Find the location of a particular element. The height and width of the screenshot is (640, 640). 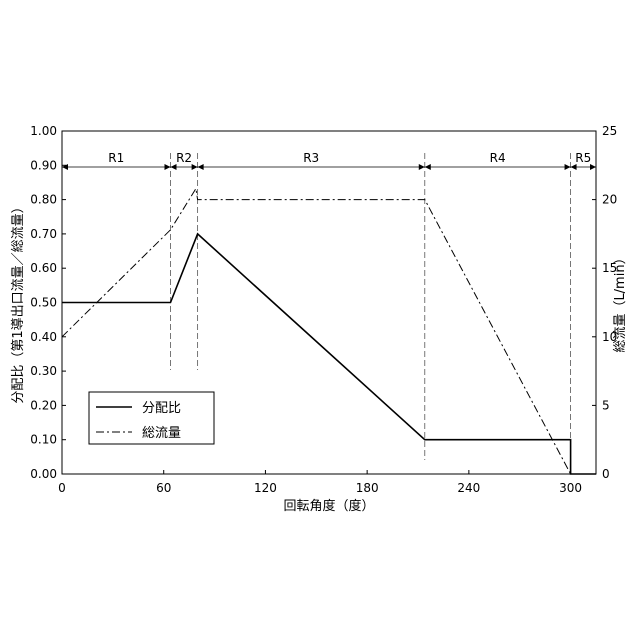

y-left-tick-label: 0.70 is located at coordinates (43, 234).